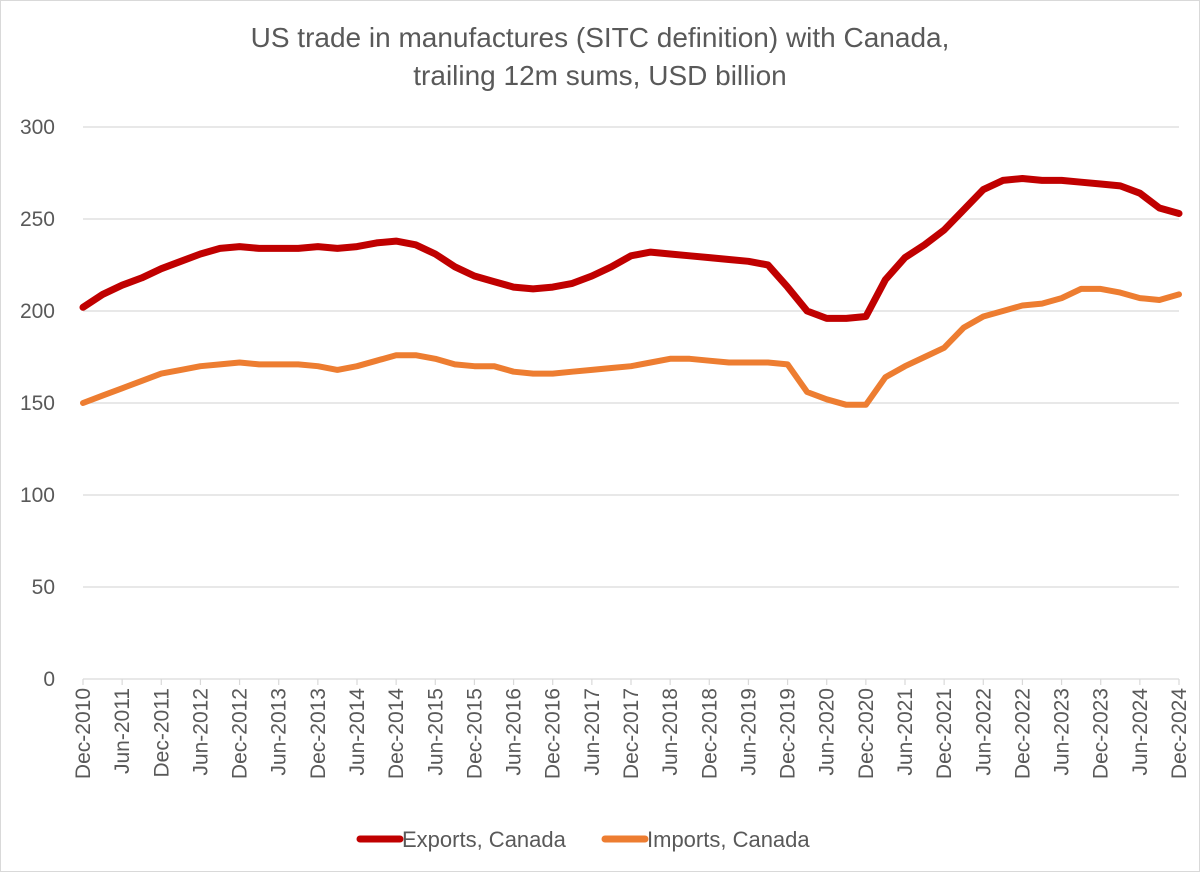 The height and width of the screenshot is (872, 1200). Describe the element at coordinates (435, 732) in the screenshot. I see `x-tick-label: Jun-2015` at that location.